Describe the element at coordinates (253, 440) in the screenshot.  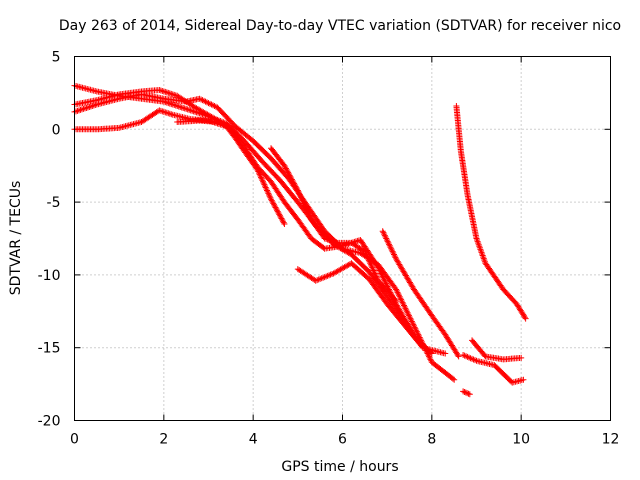
I see `x-tick-label: 4` at that location.